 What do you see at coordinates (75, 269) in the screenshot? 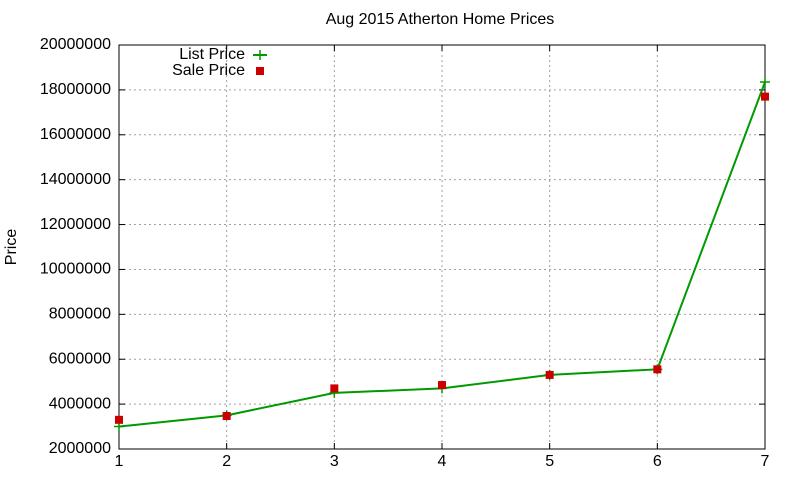
I see `y-tick-label: 10000000` at bounding box center [75, 269].